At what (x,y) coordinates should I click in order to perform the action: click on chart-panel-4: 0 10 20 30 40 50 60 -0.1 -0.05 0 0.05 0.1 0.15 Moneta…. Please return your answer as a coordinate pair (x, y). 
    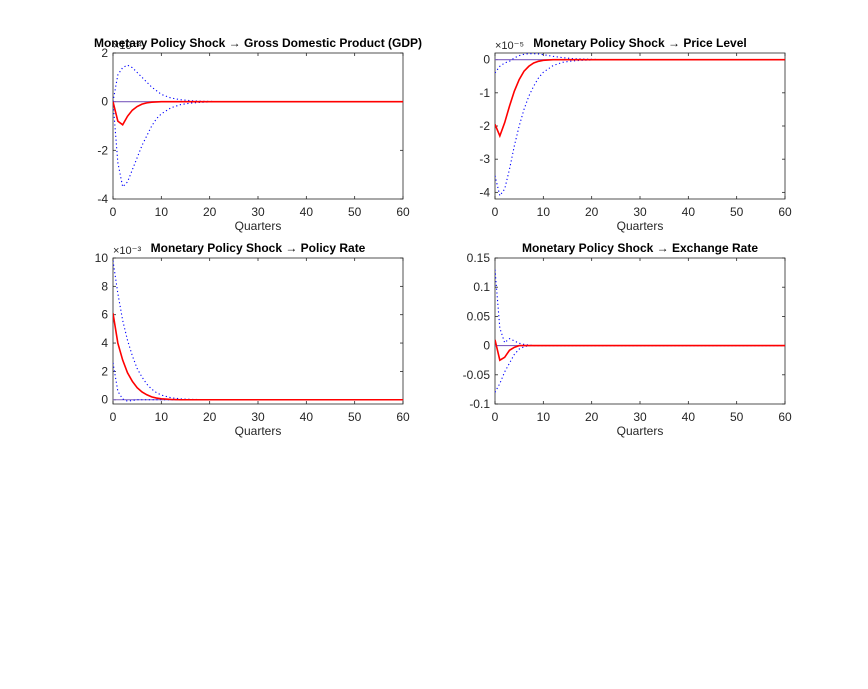
    Looking at the image, I should click on (627, 339).